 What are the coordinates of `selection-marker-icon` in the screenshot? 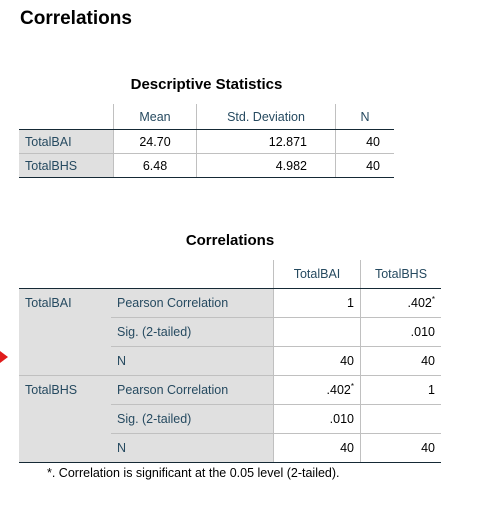 It's located at (4, 357).